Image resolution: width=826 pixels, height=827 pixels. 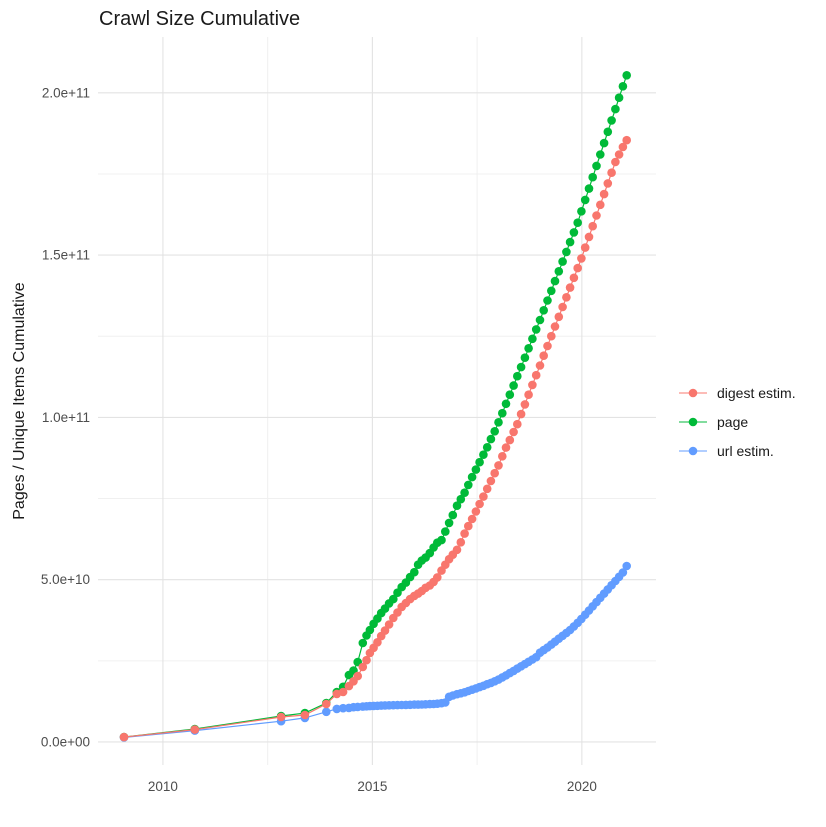 I want to click on y-tick-label: 0.0e+00, so click(x=65, y=741).